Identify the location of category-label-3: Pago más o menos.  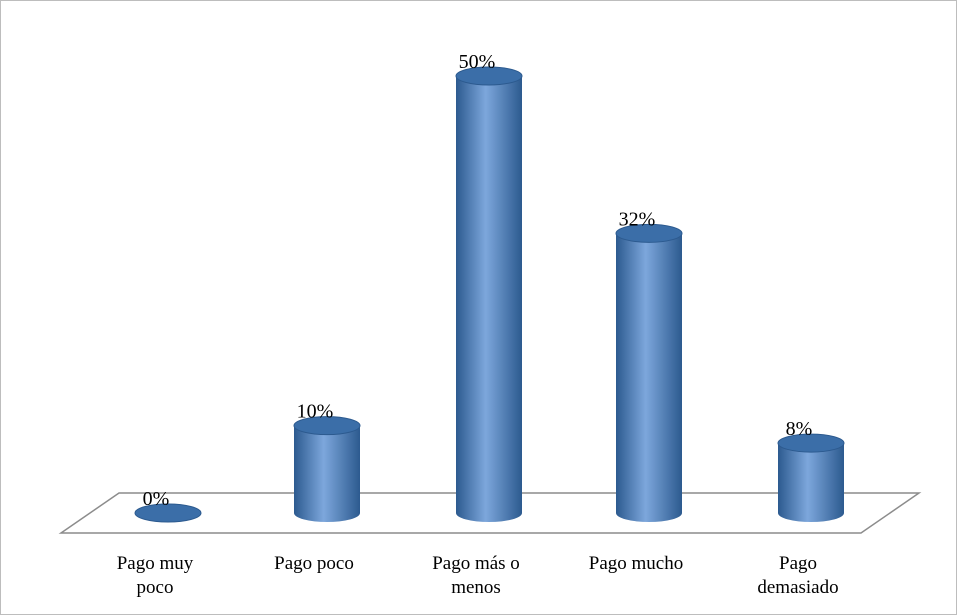
(476, 575).